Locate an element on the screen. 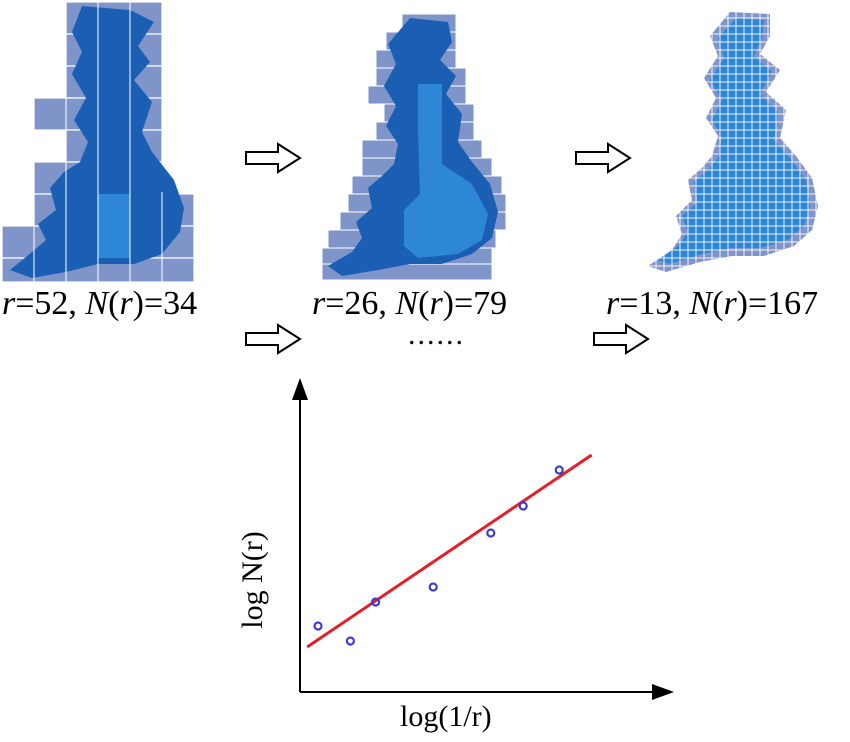 Image resolution: width=850 pixels, height=742 pixels. inner-region is located at coordinates (446, 171).